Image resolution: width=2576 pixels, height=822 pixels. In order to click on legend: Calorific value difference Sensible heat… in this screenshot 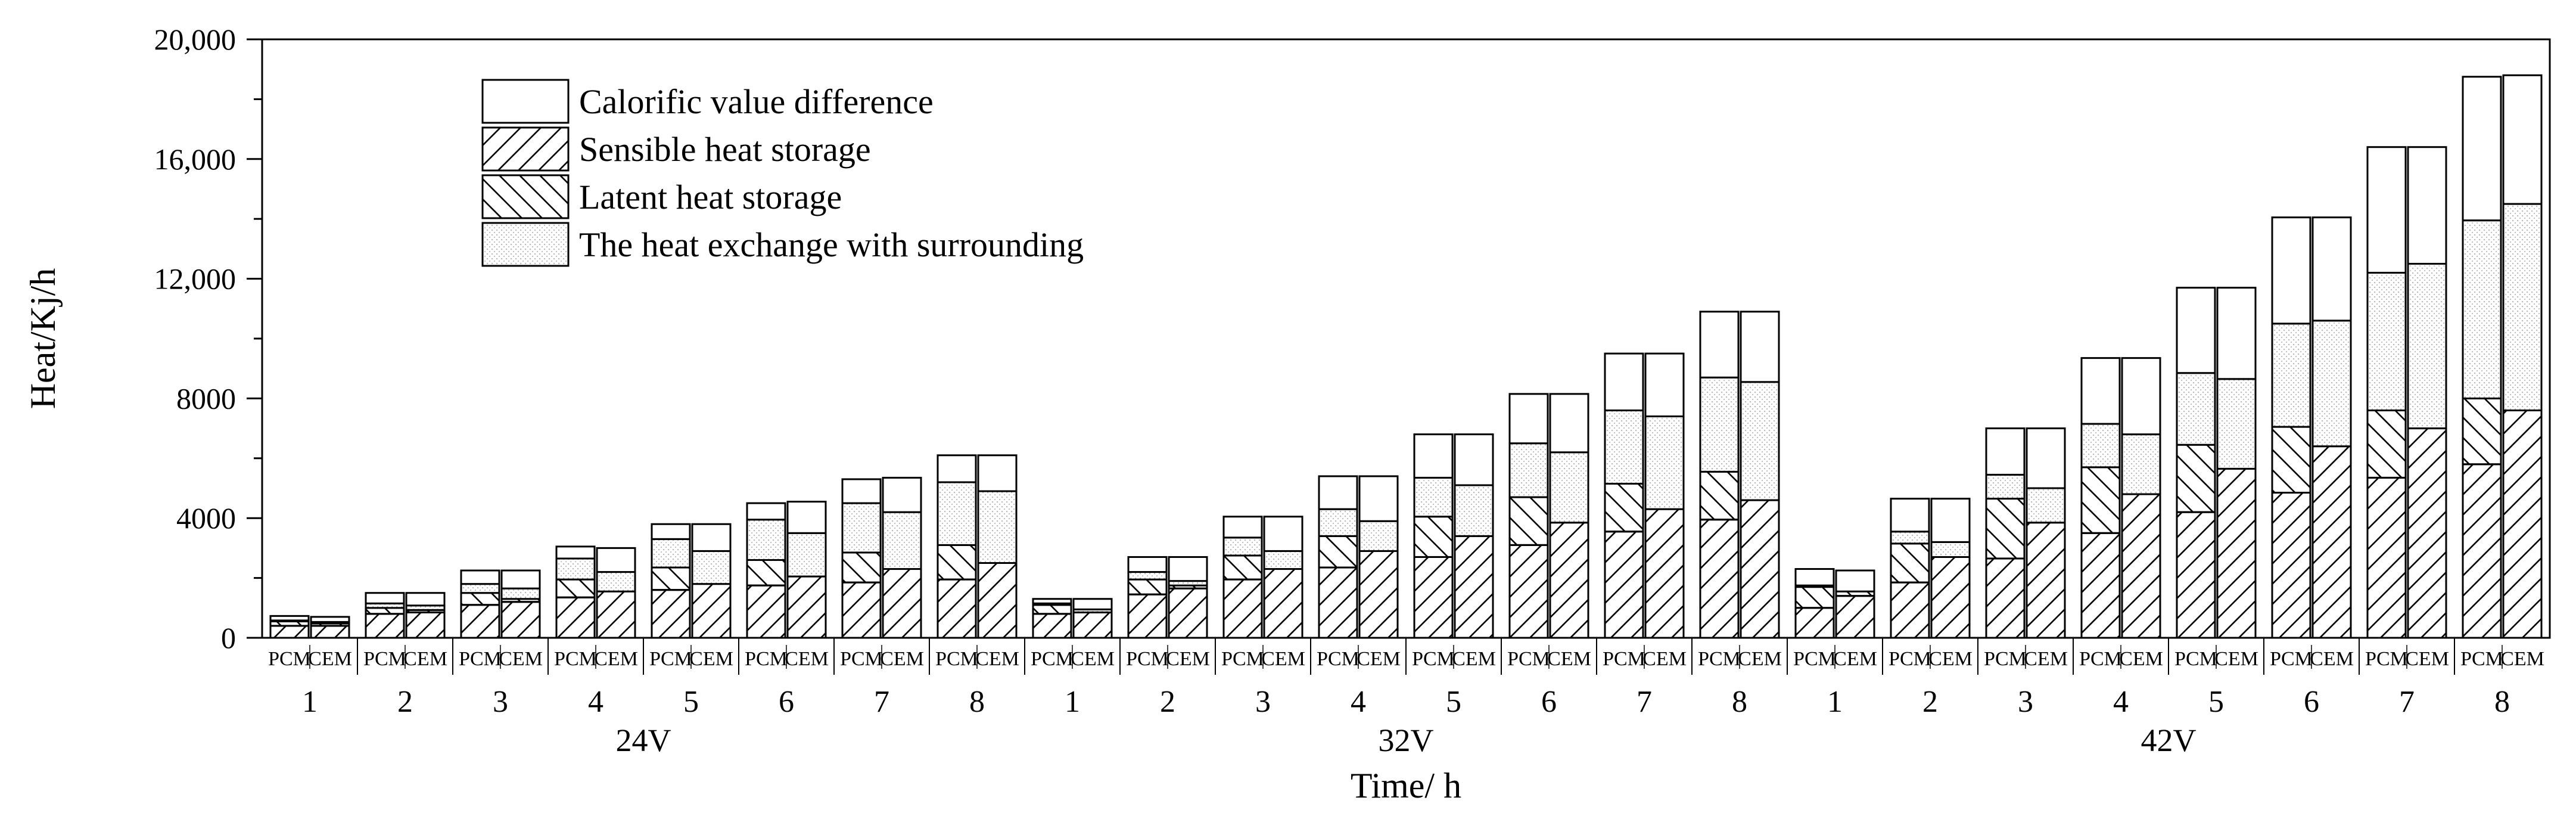, I will do `click(782, 173)`.